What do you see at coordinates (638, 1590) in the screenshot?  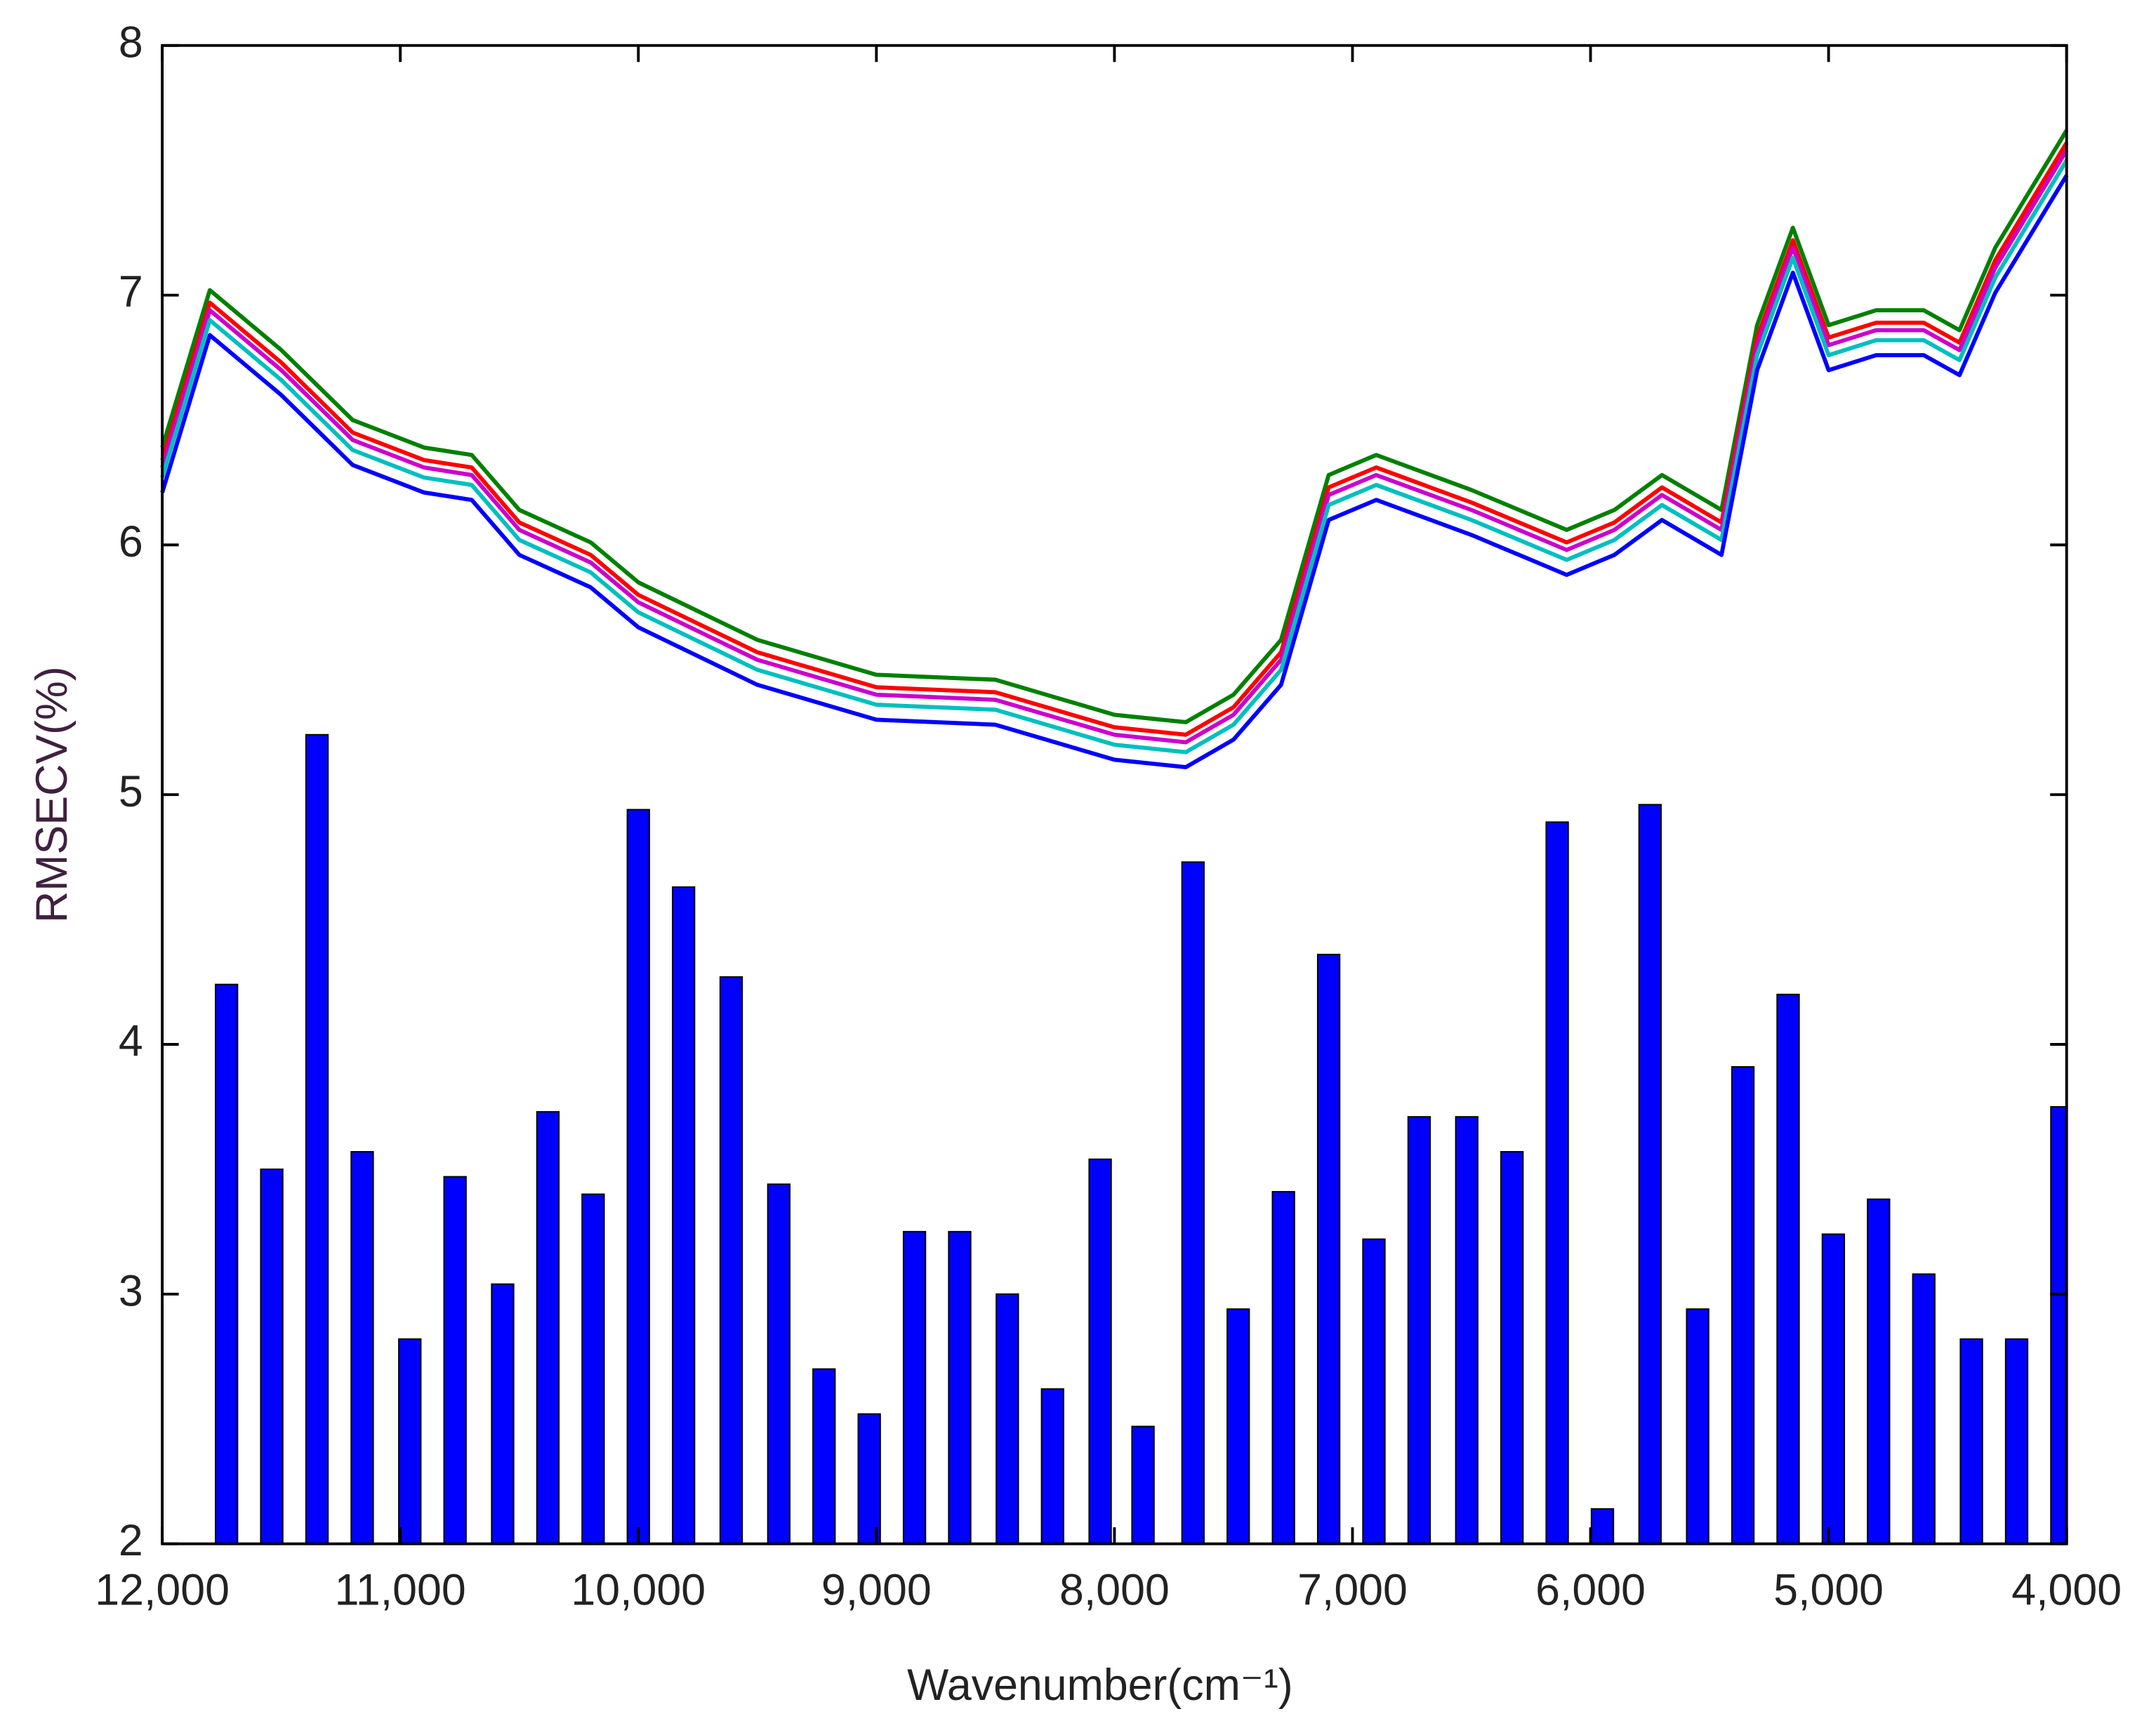 I see `x-tick-label: 10,000` at bounding box center [638, 1590].